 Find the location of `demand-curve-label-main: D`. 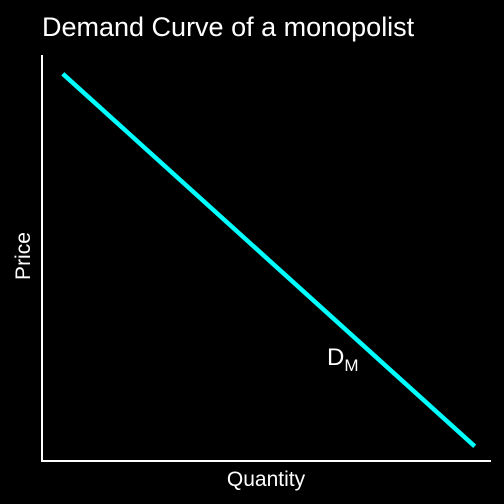

demand-curve-label-main: D is located at coordinates (335, 357).